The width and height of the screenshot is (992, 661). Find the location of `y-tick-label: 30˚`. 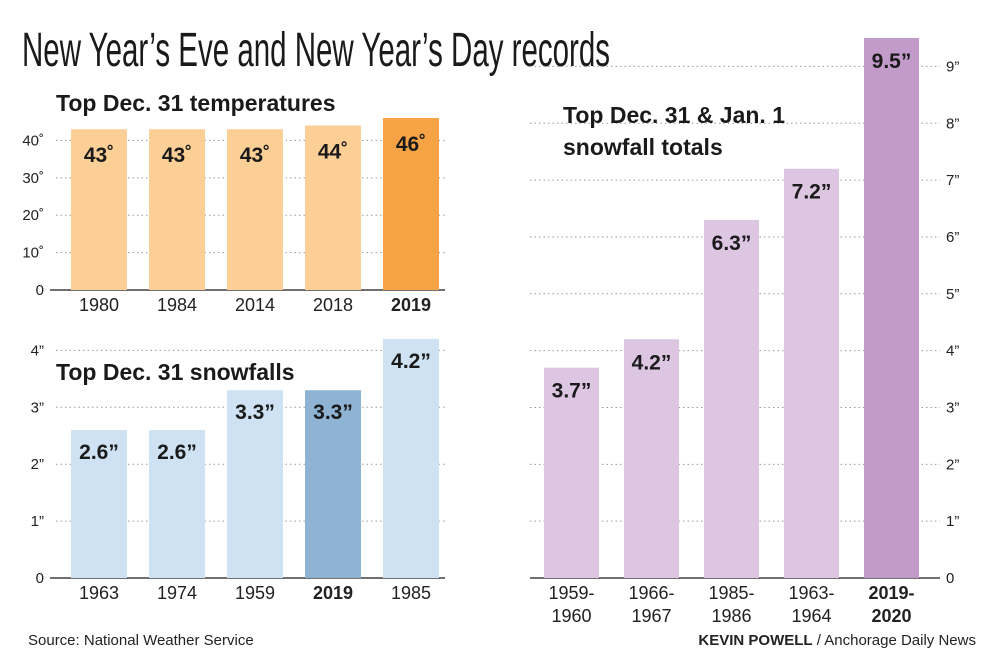

y-tick-label: 30˚ is located at coordinates (33, 178).